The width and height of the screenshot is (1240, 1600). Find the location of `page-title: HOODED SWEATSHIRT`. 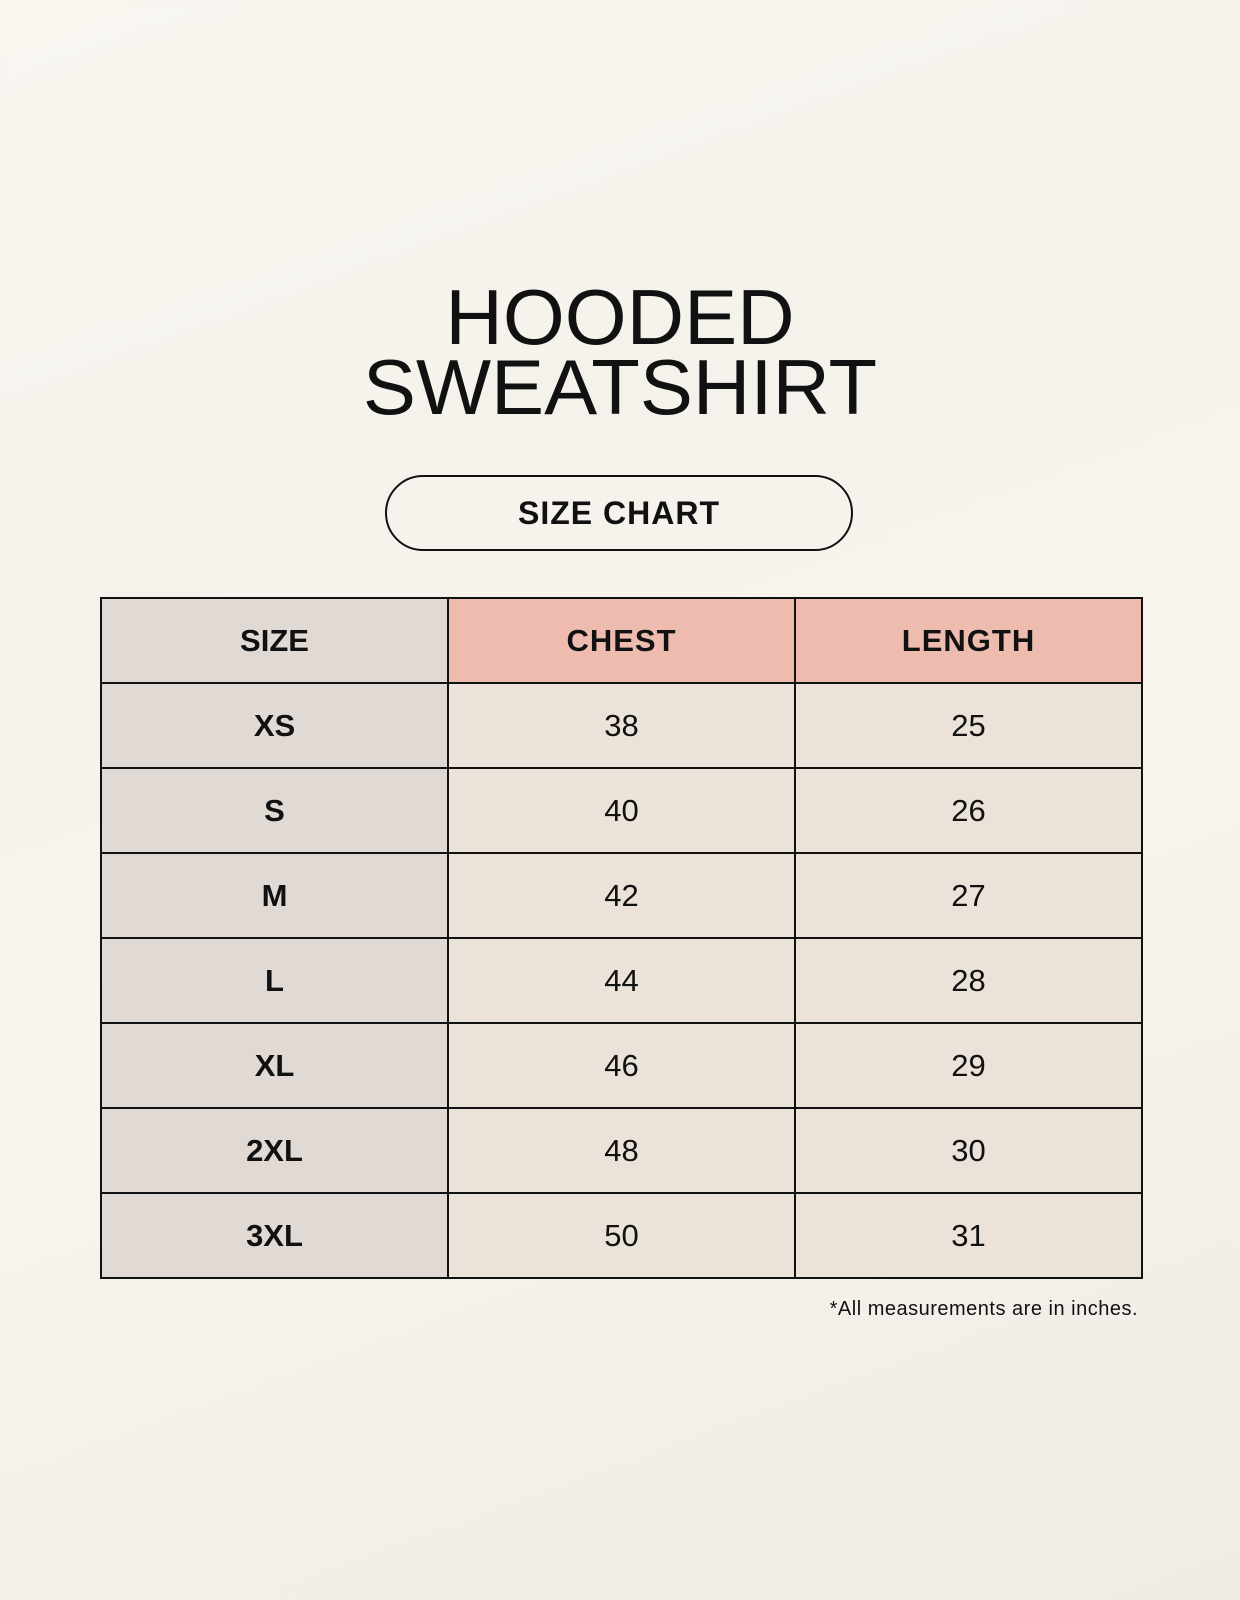

page-title: HOODED SWEATSHIRT is located at coordinates (620, 352).